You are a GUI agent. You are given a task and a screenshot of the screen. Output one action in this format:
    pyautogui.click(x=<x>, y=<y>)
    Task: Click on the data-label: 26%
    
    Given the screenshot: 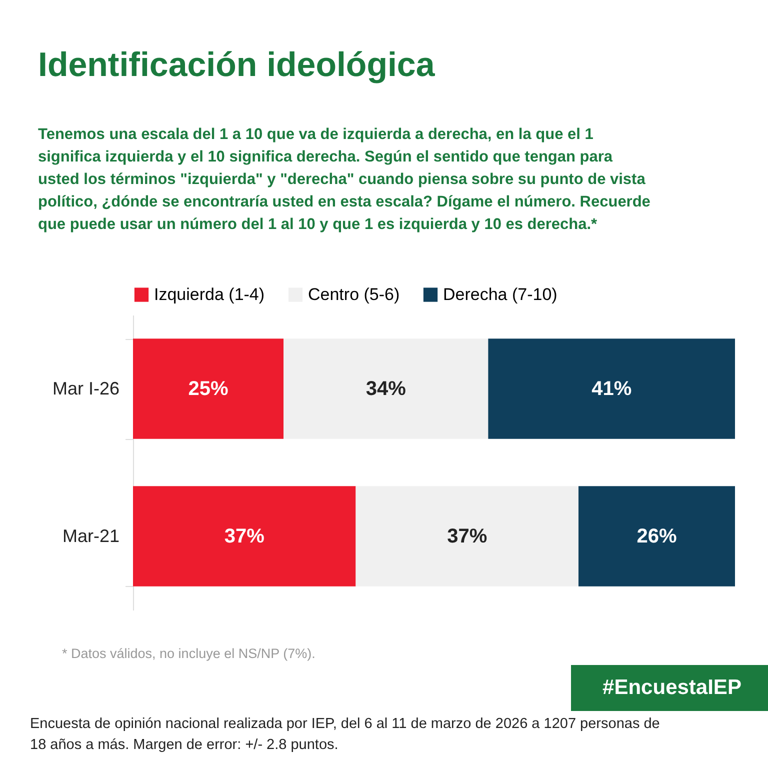 What is the action you would take?
    pyautogui.click(x=656, y=536)
    